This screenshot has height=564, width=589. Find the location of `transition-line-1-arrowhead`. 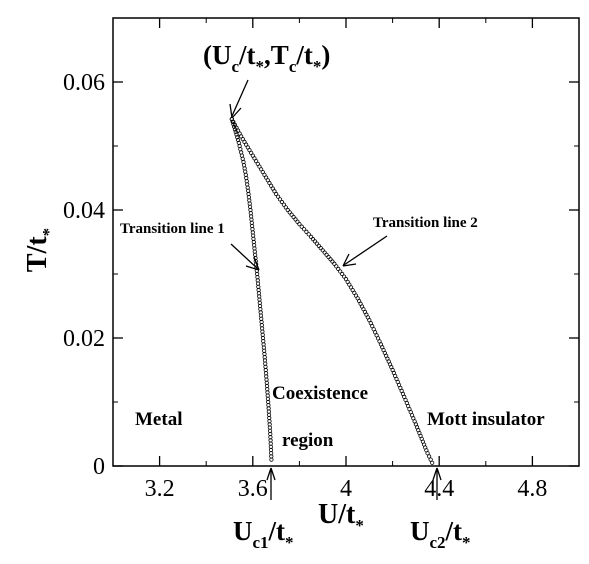

transition-line-1-arrowhead is located at coordinates (252, 263).